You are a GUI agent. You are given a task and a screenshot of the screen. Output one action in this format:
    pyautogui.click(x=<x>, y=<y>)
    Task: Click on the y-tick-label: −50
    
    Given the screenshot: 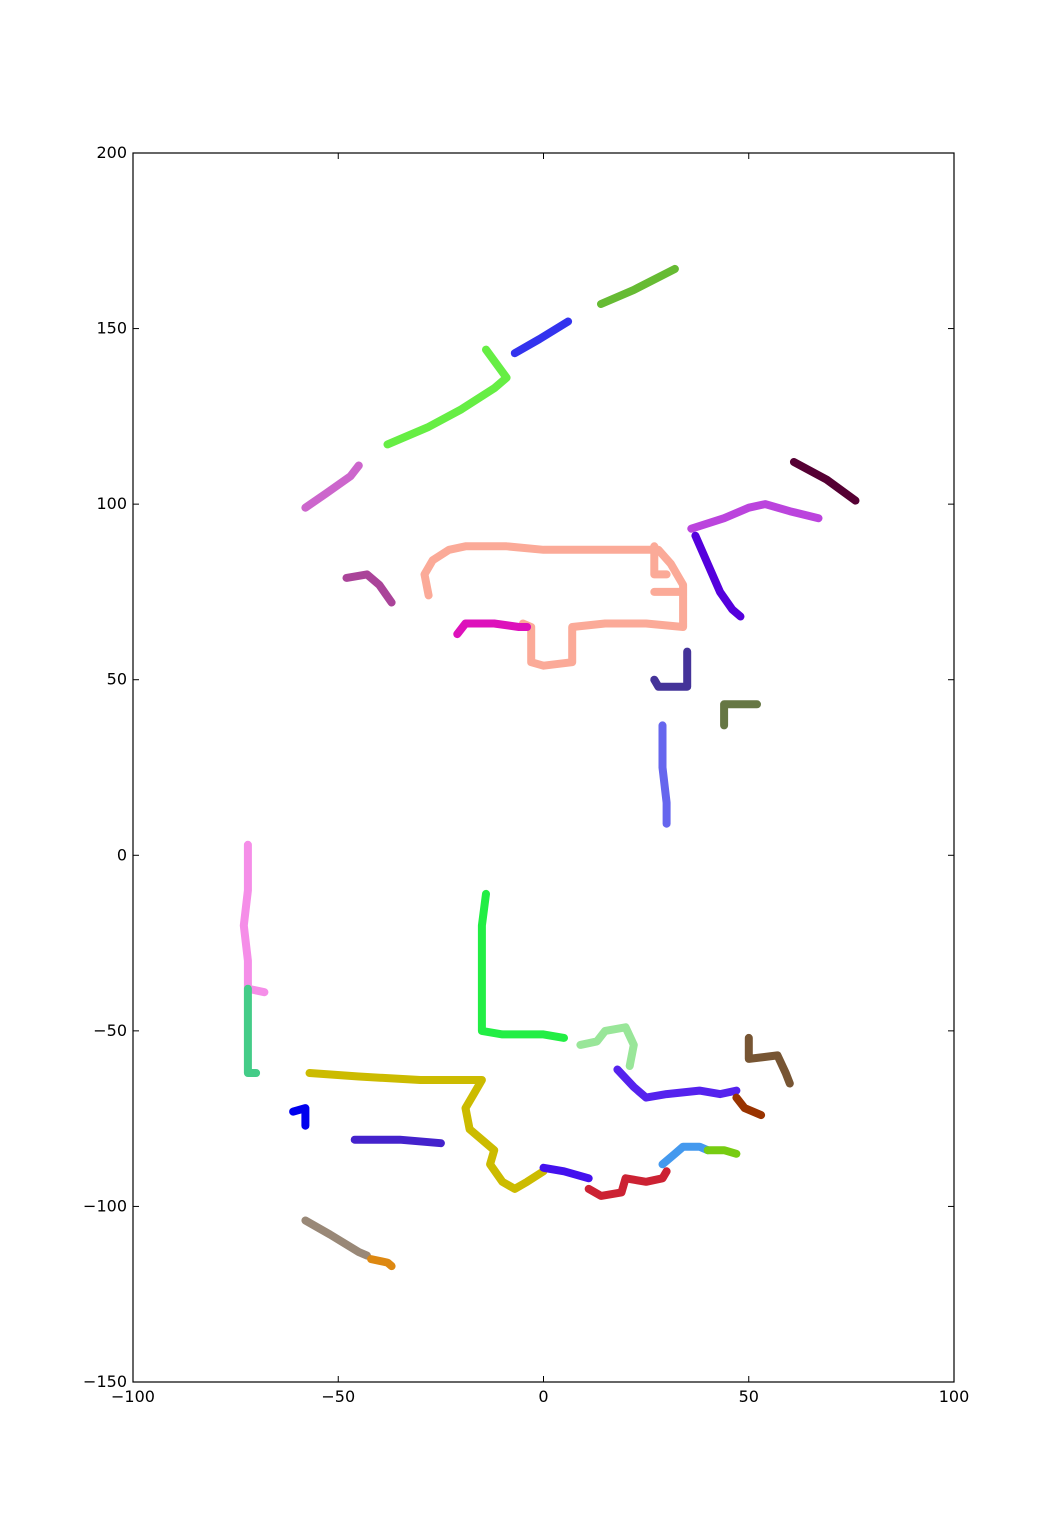 What is the action you would take?
    pyautogui.click(x=110, y=1030)
    